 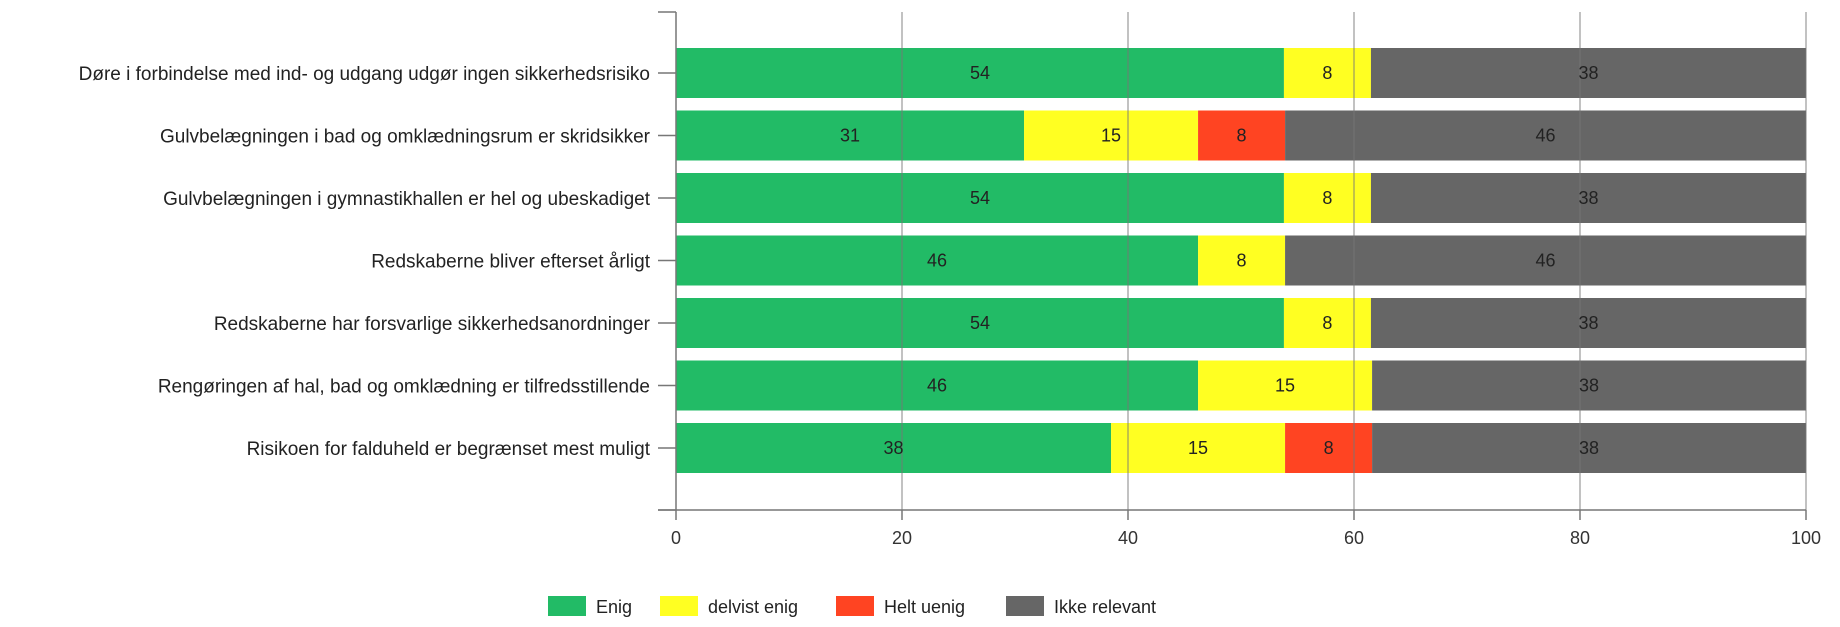 I want to click on category-label: Redskaberne bliver efterset årligt, so click(x=511, y=262).